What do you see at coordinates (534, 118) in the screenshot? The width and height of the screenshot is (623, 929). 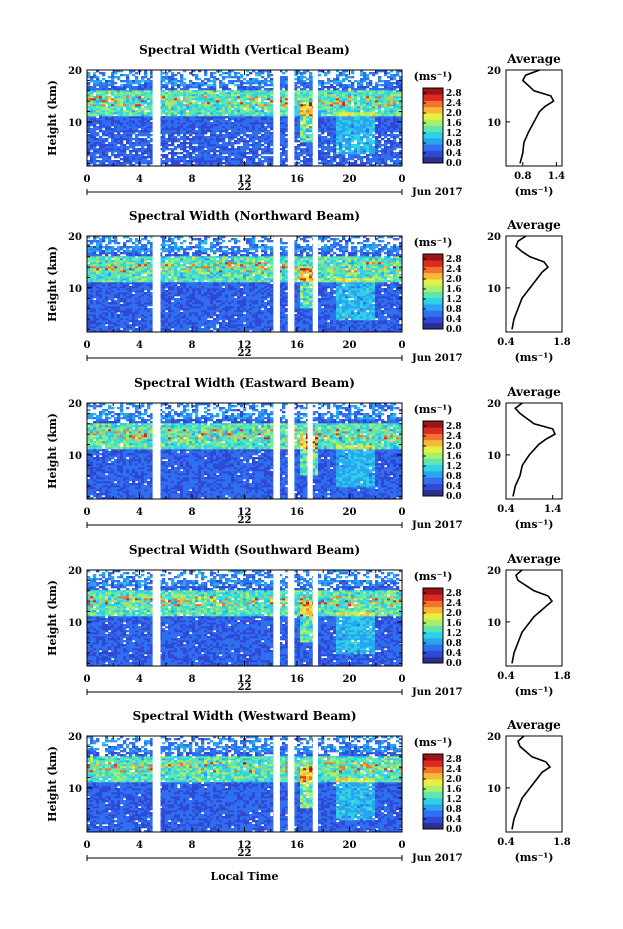 I see `average-frame` at bounding box center [534, 118].